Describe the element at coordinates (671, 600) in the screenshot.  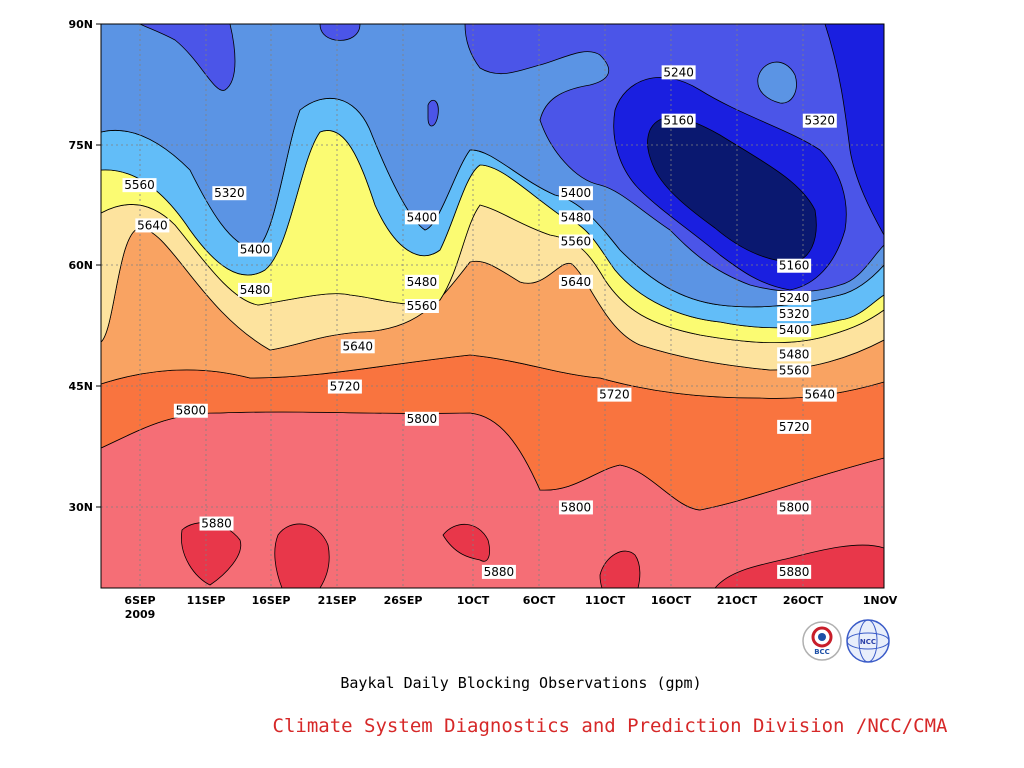
I see `x-tick-label: 16OCT` at that location.